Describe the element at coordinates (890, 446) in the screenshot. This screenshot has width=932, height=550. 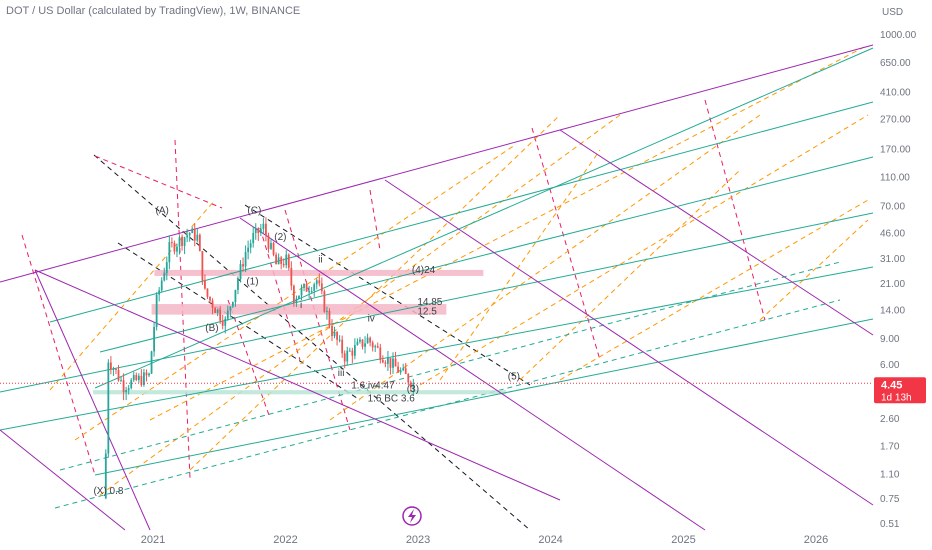
I see `y-tick-label: 1.70` at that location.